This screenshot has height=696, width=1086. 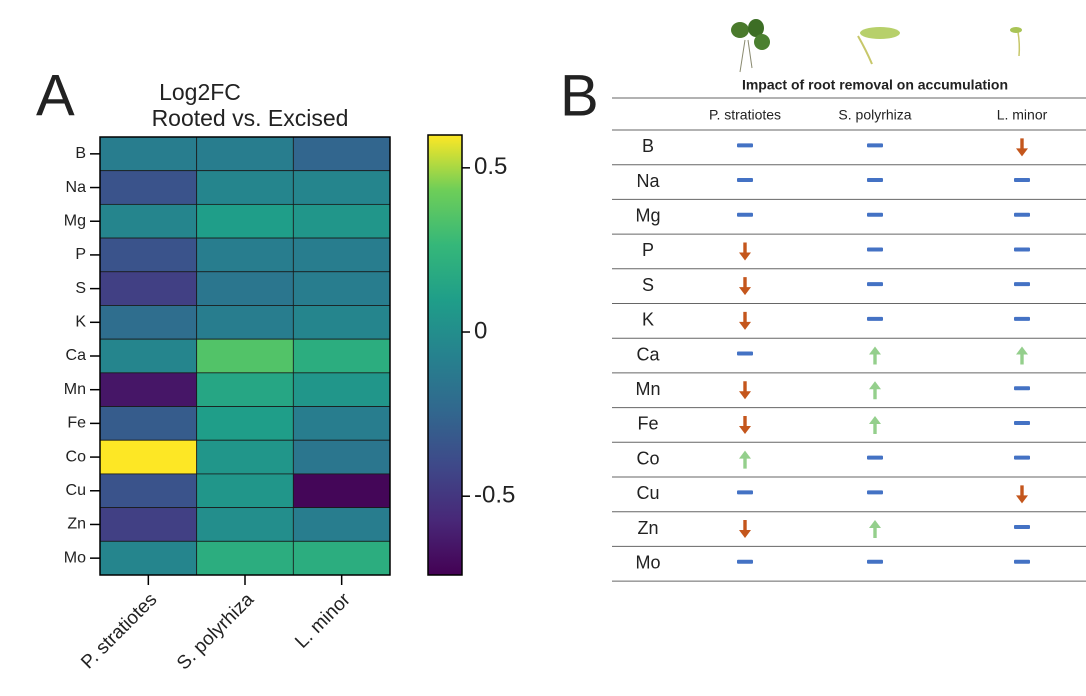 I want to click on column-header: P. stratiotes, so click(x=745, y=115).